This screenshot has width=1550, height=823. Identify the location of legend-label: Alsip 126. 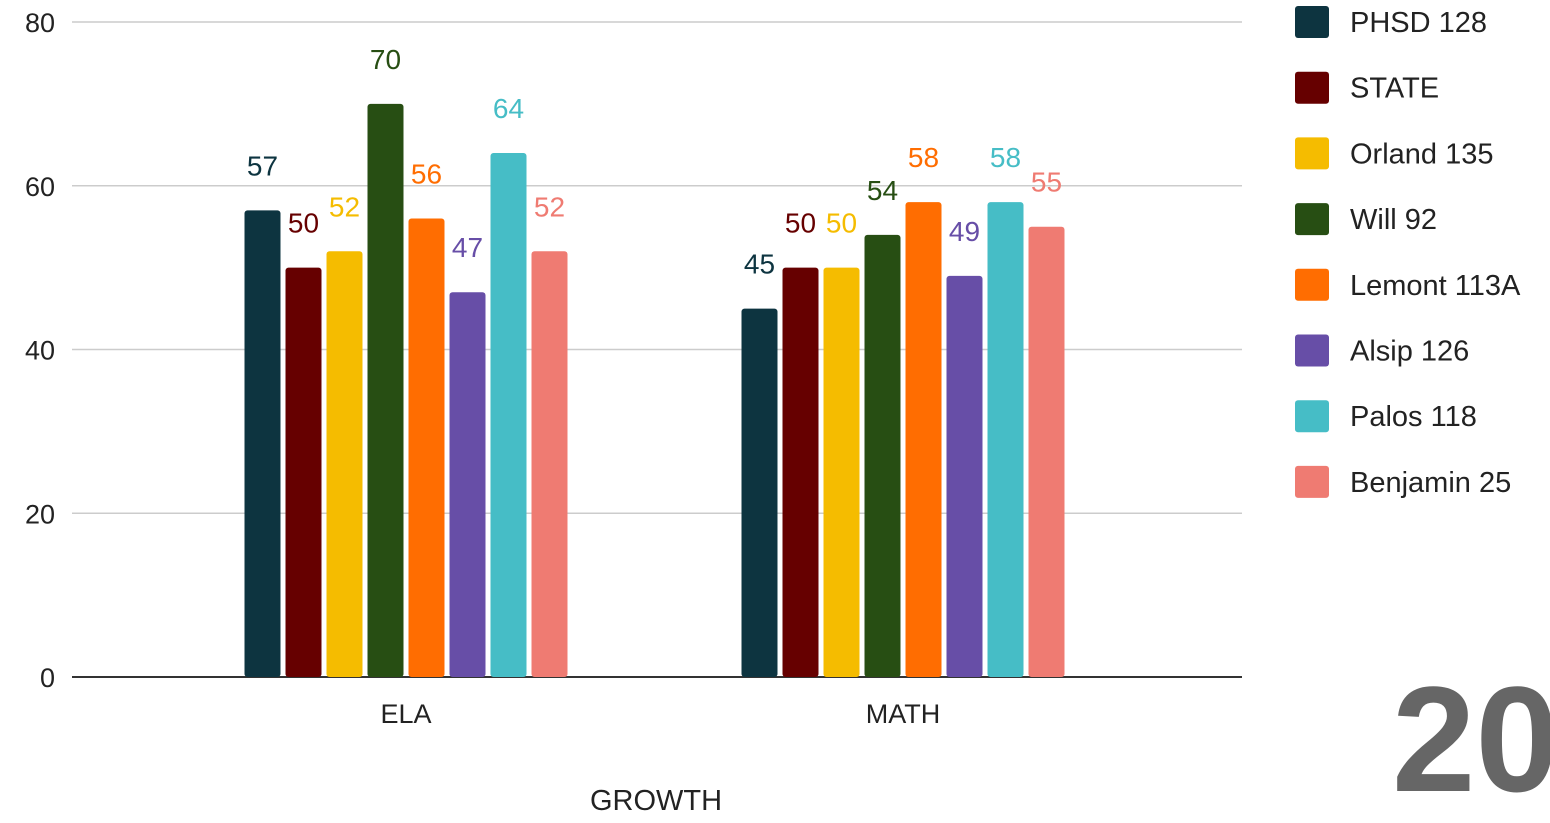
(1409, 352).